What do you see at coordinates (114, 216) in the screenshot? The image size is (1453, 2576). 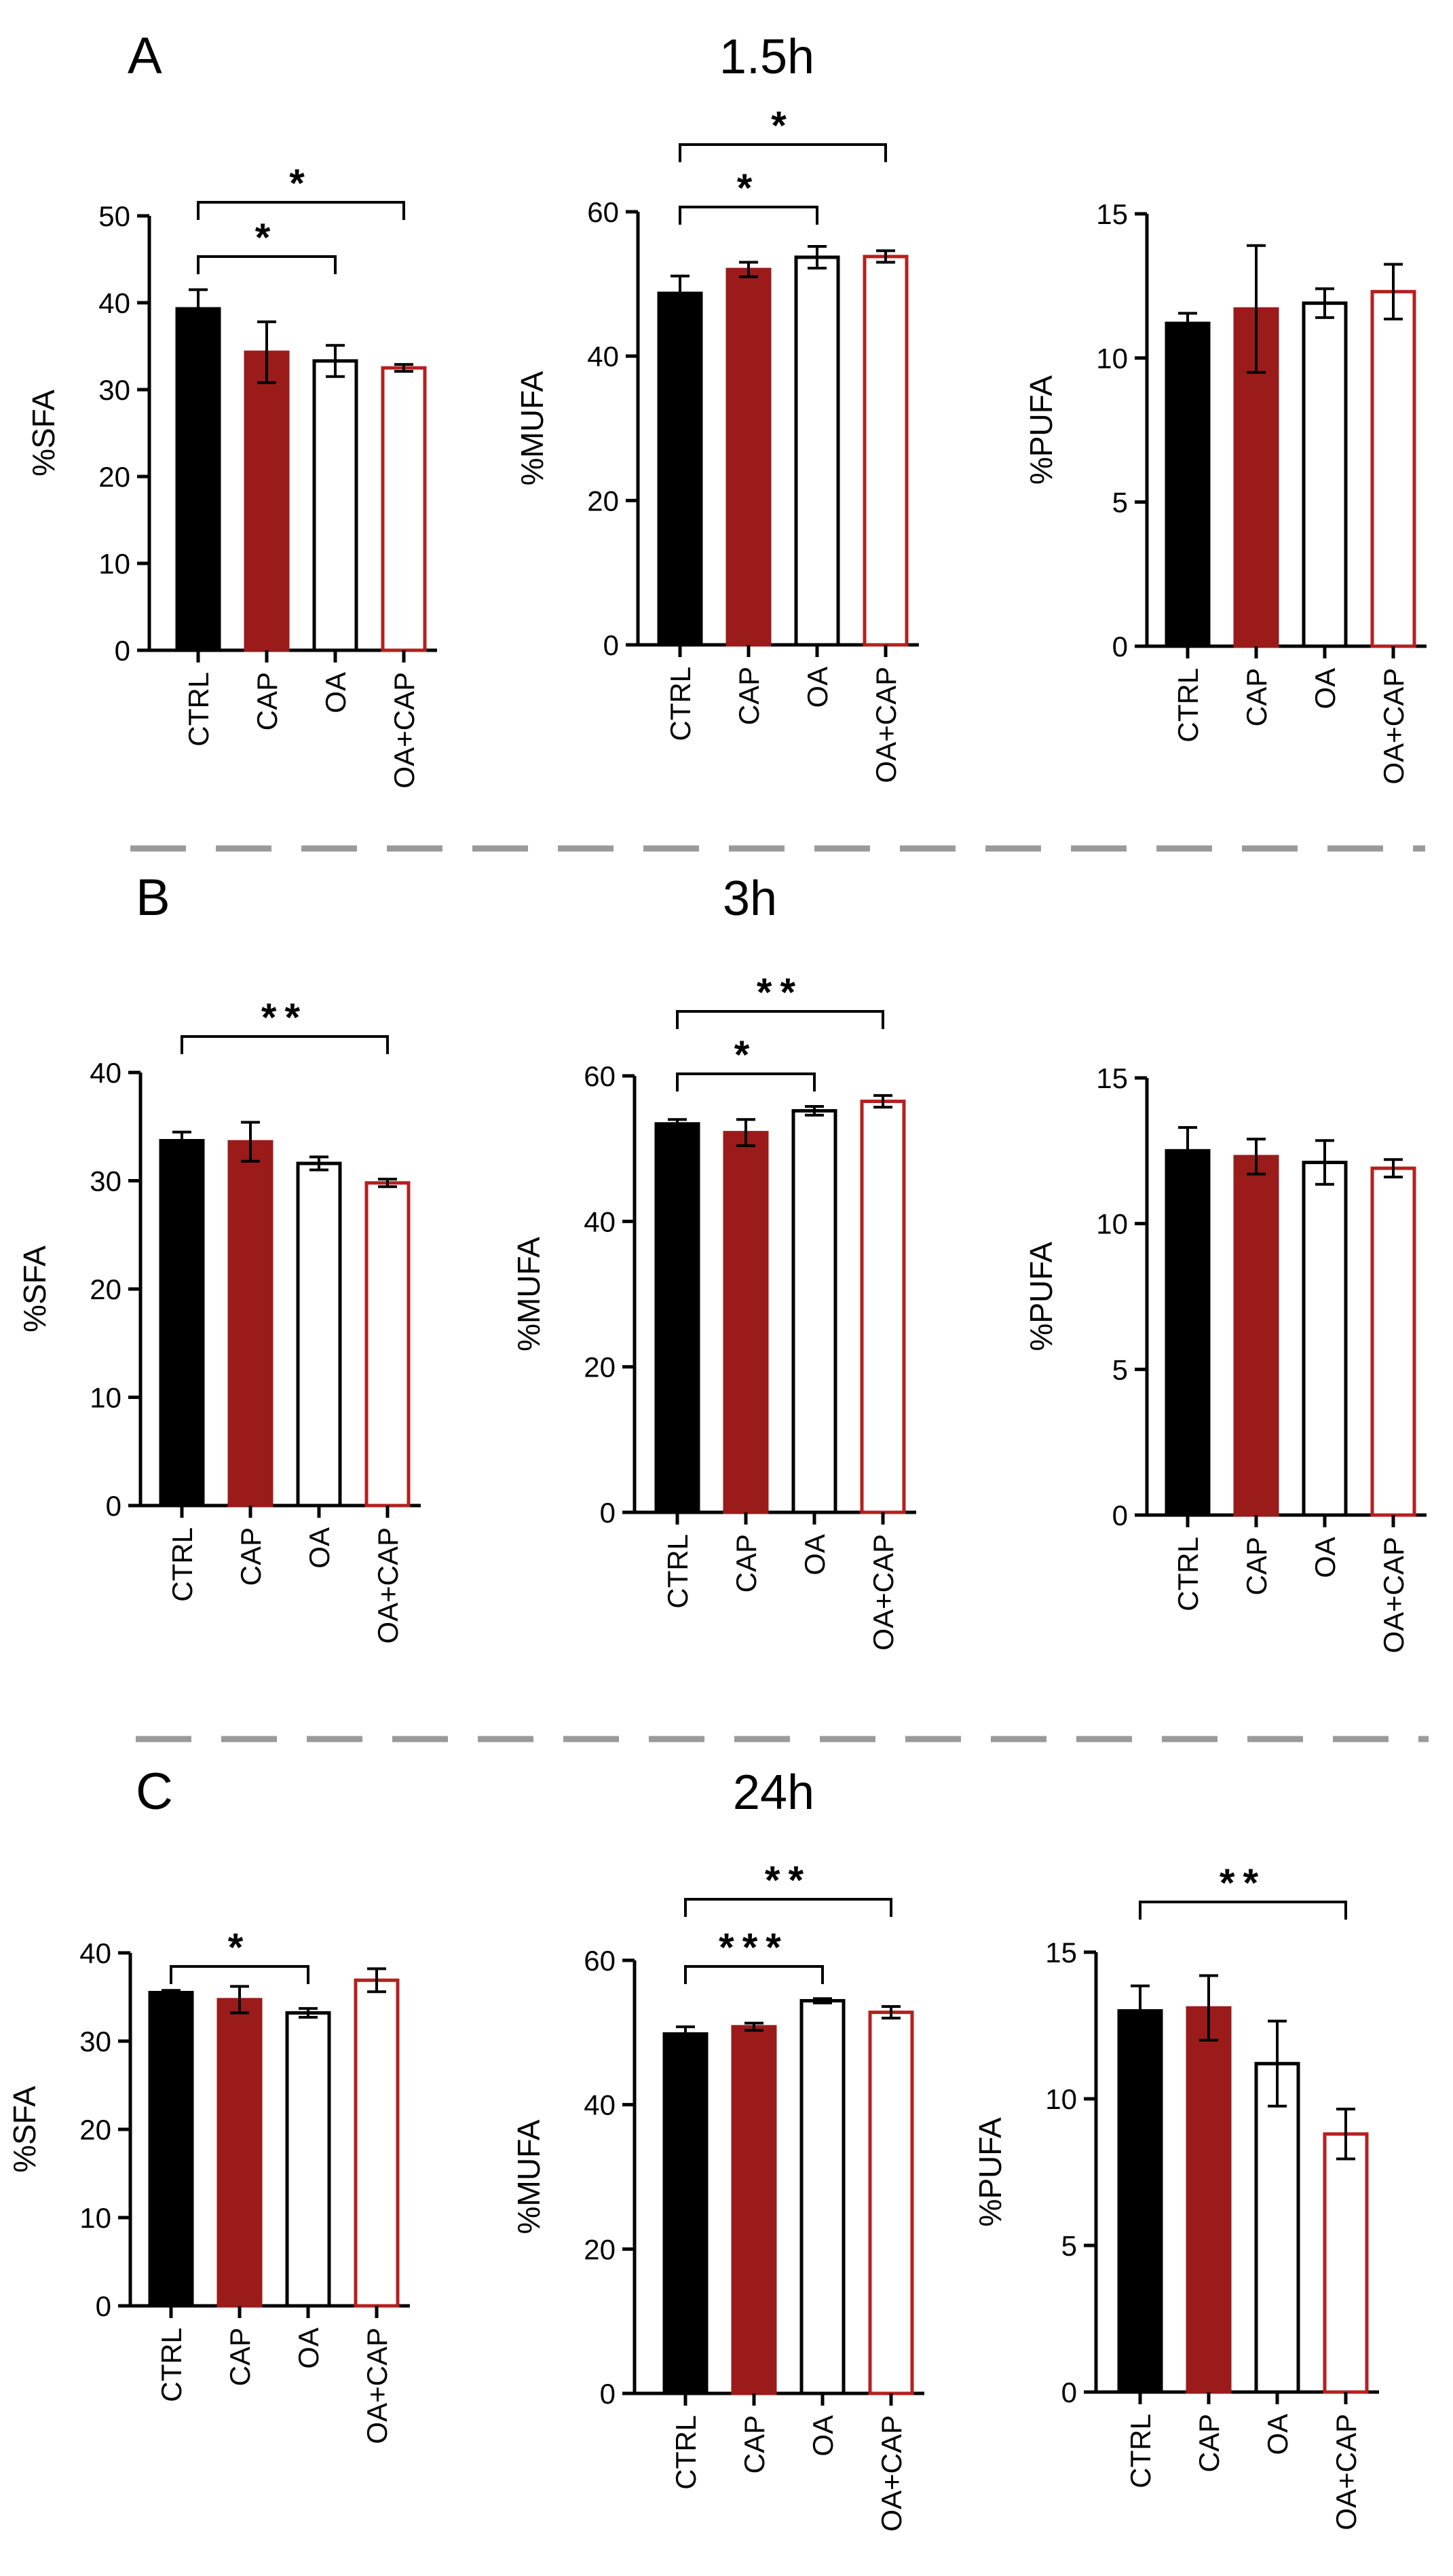 I see `y-tick-label: 50` at bounding box center [114, 216].